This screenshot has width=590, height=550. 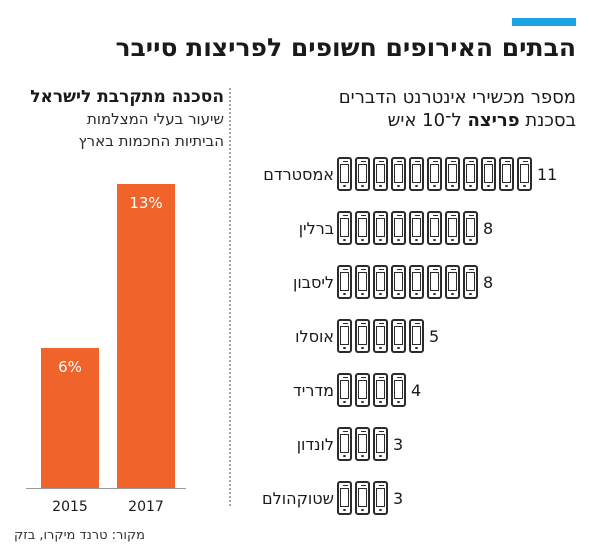 What do you see at coordinates (127, 97) in the screenshot?
I see `left-panel-title: הסכנה מתקרבת לישראל` at bounding box center [127, 97].